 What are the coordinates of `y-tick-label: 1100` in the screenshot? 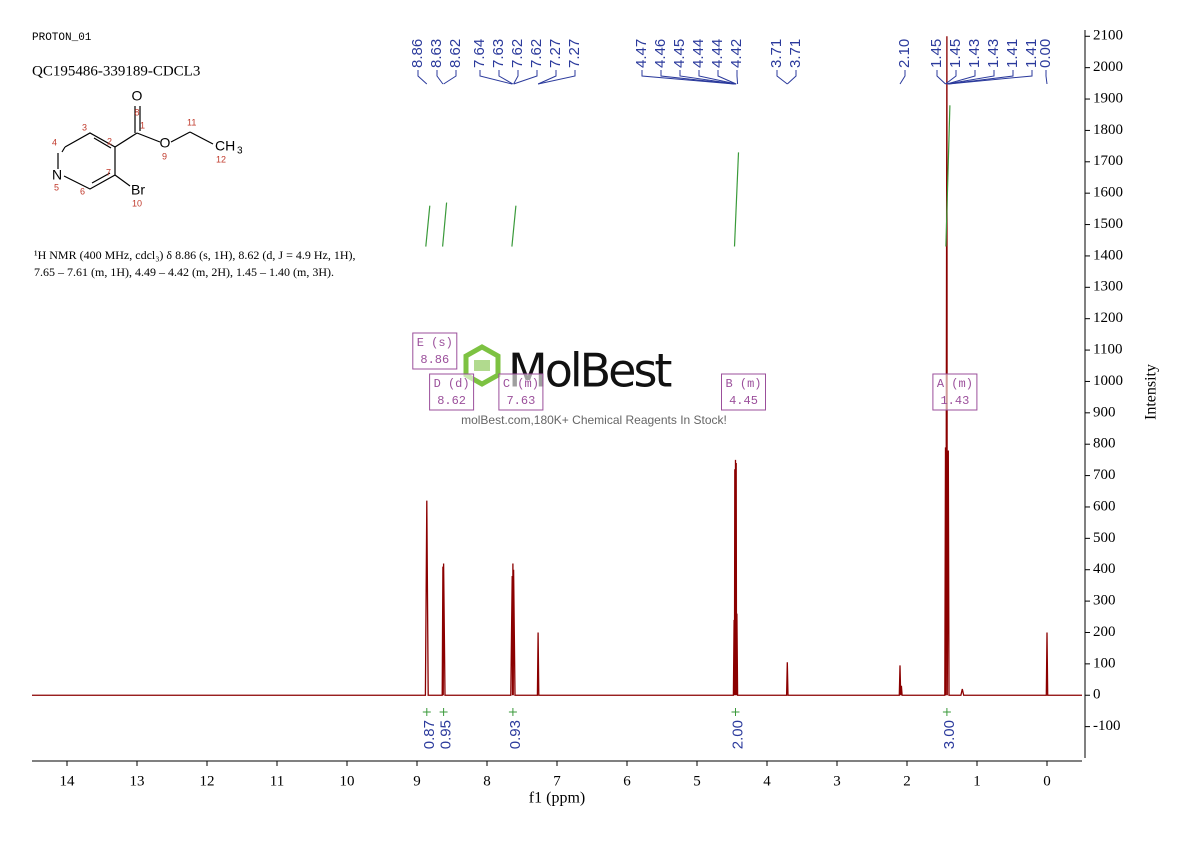 It's located at (1107, 350).